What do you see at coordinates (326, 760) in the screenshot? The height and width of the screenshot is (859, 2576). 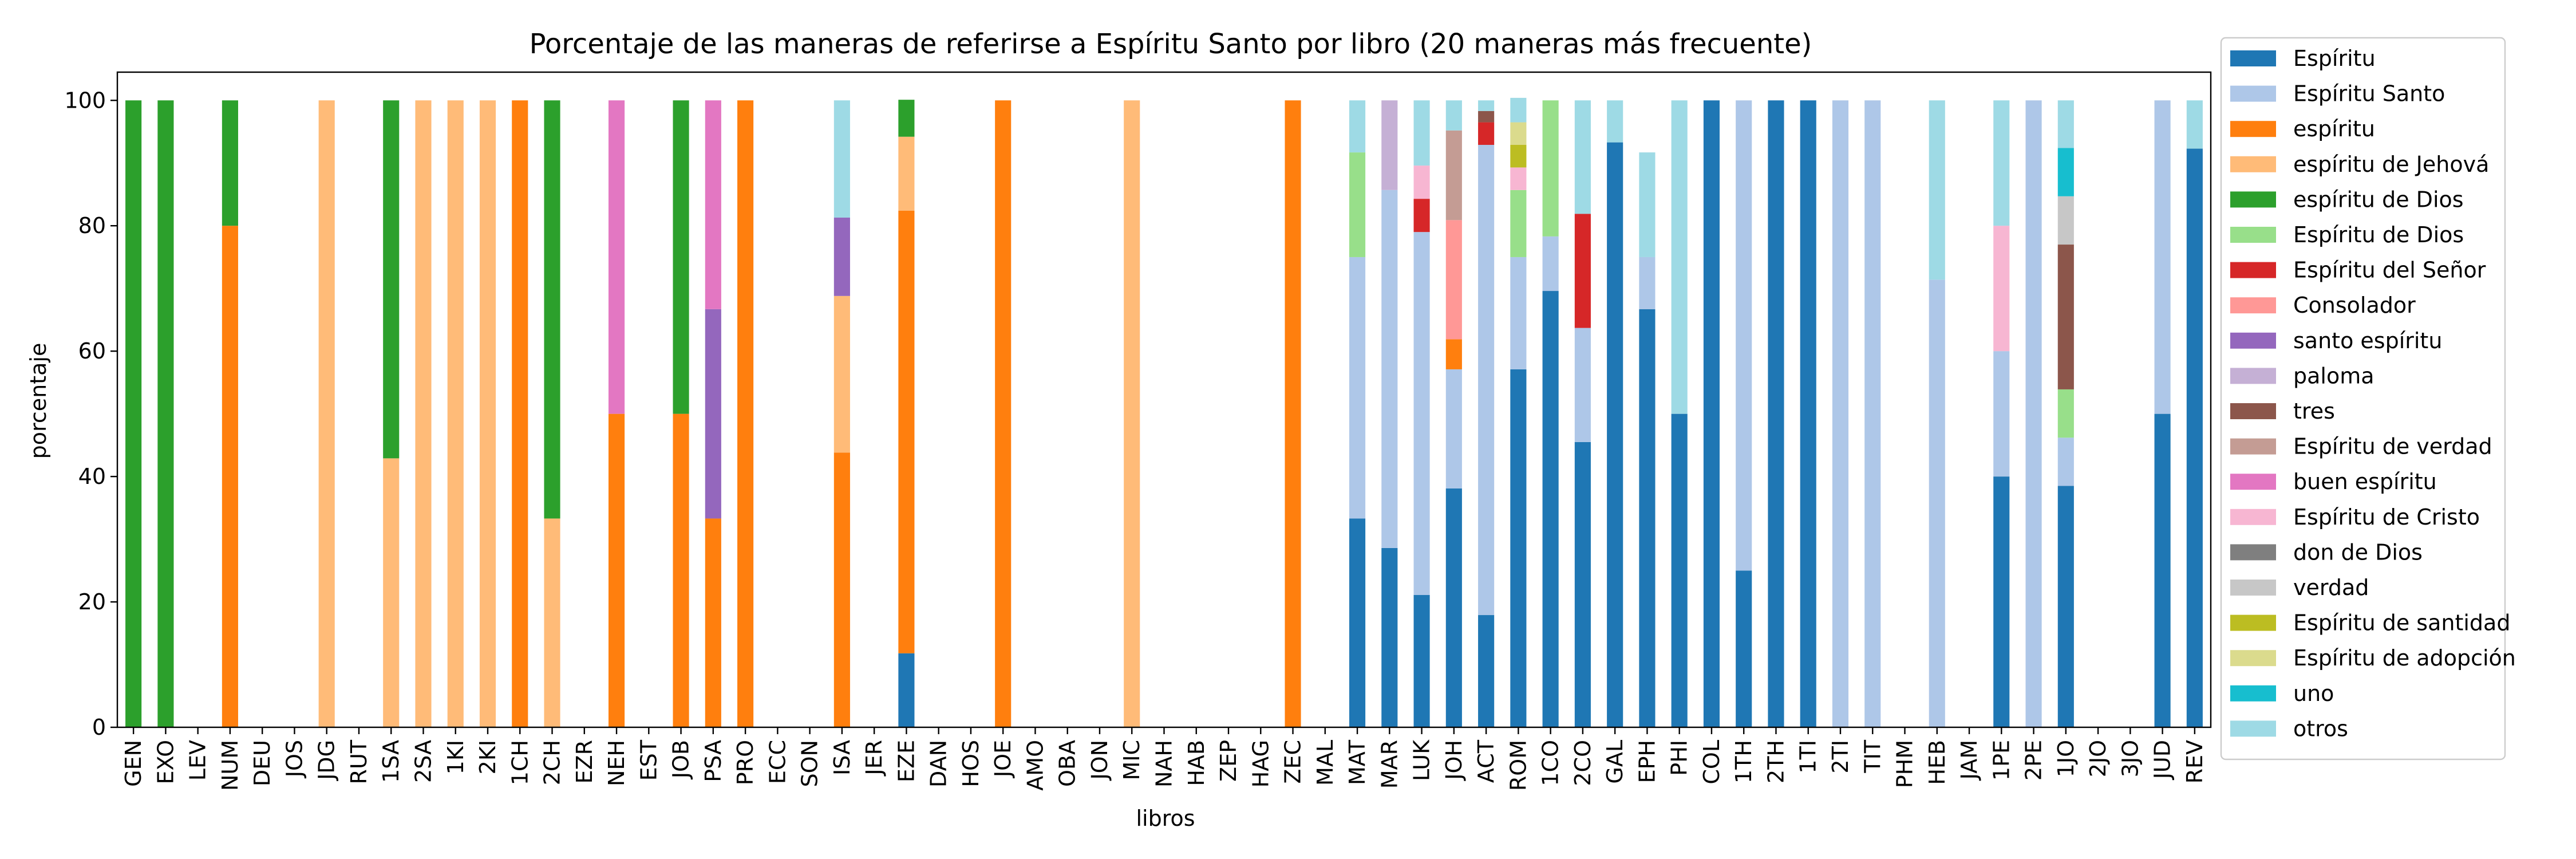 I see `x-tick-label: JDG` at bounding box center [326, 760].